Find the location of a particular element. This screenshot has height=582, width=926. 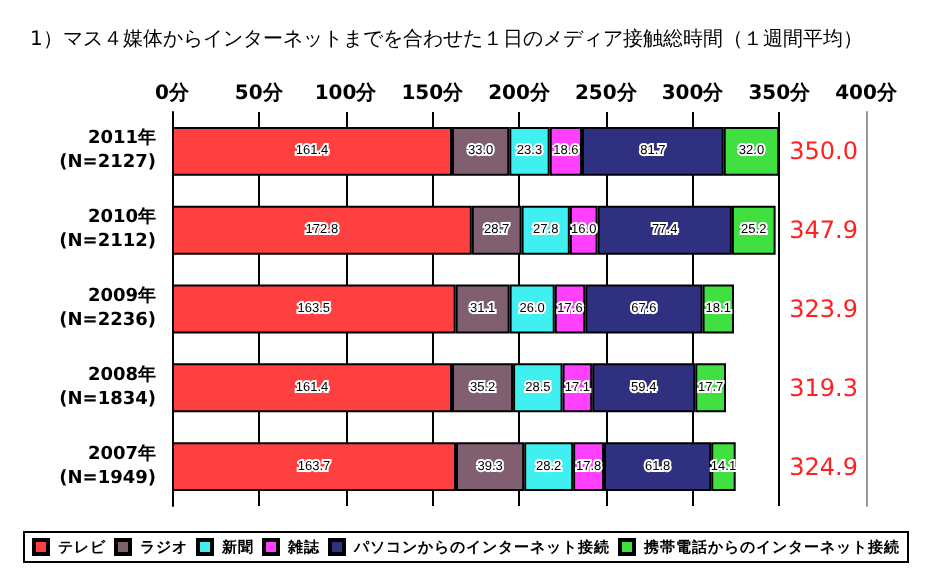

y-tick-label: 2010年 (N=2112) is located at coordinates (107, 229).